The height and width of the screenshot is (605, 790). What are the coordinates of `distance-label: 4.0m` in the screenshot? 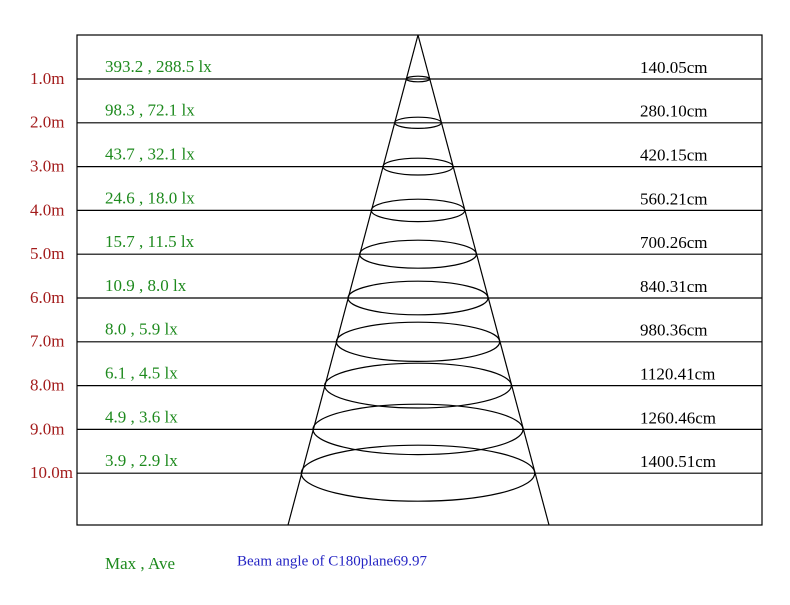 It's located at (47, 209).